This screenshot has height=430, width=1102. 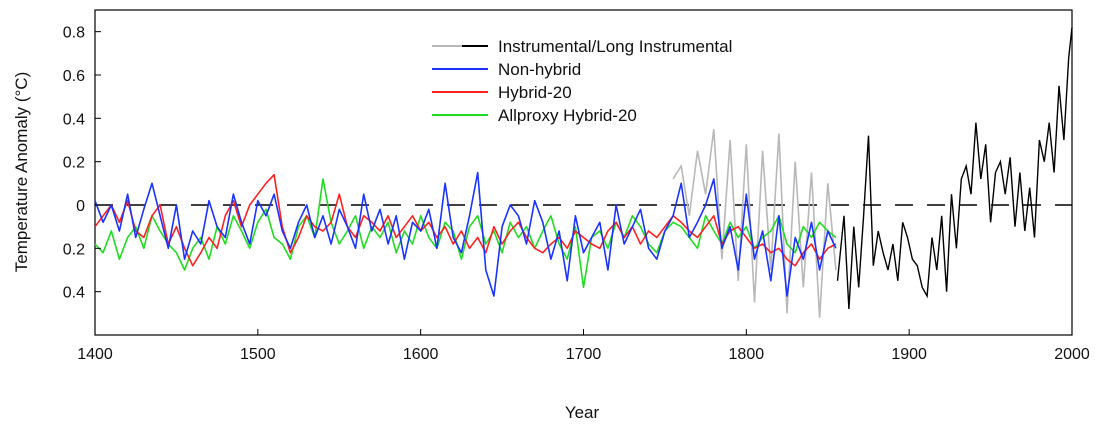 What do you see at coordinates (567, 115) in the screenshot?
I see `legend-label-allproxy-hybrid-20: Allproxy Hybrid-20` at bounding box center [567, 115].